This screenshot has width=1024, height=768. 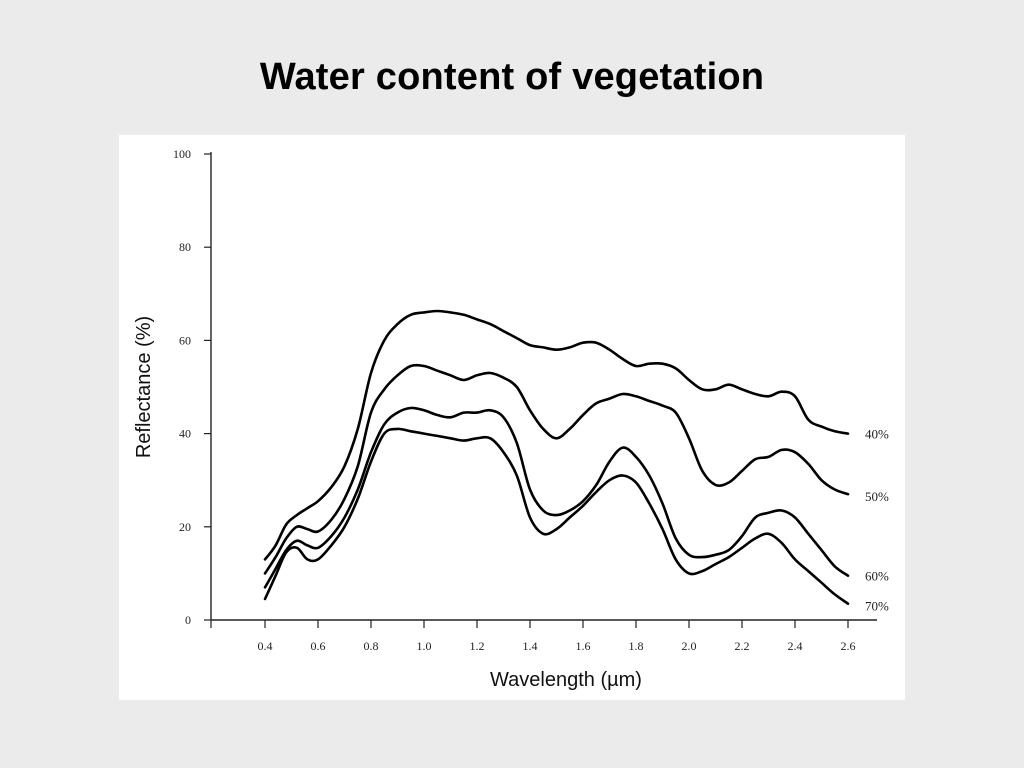 I want to click on y-tick-label: 60, so click(x=185, y=340).